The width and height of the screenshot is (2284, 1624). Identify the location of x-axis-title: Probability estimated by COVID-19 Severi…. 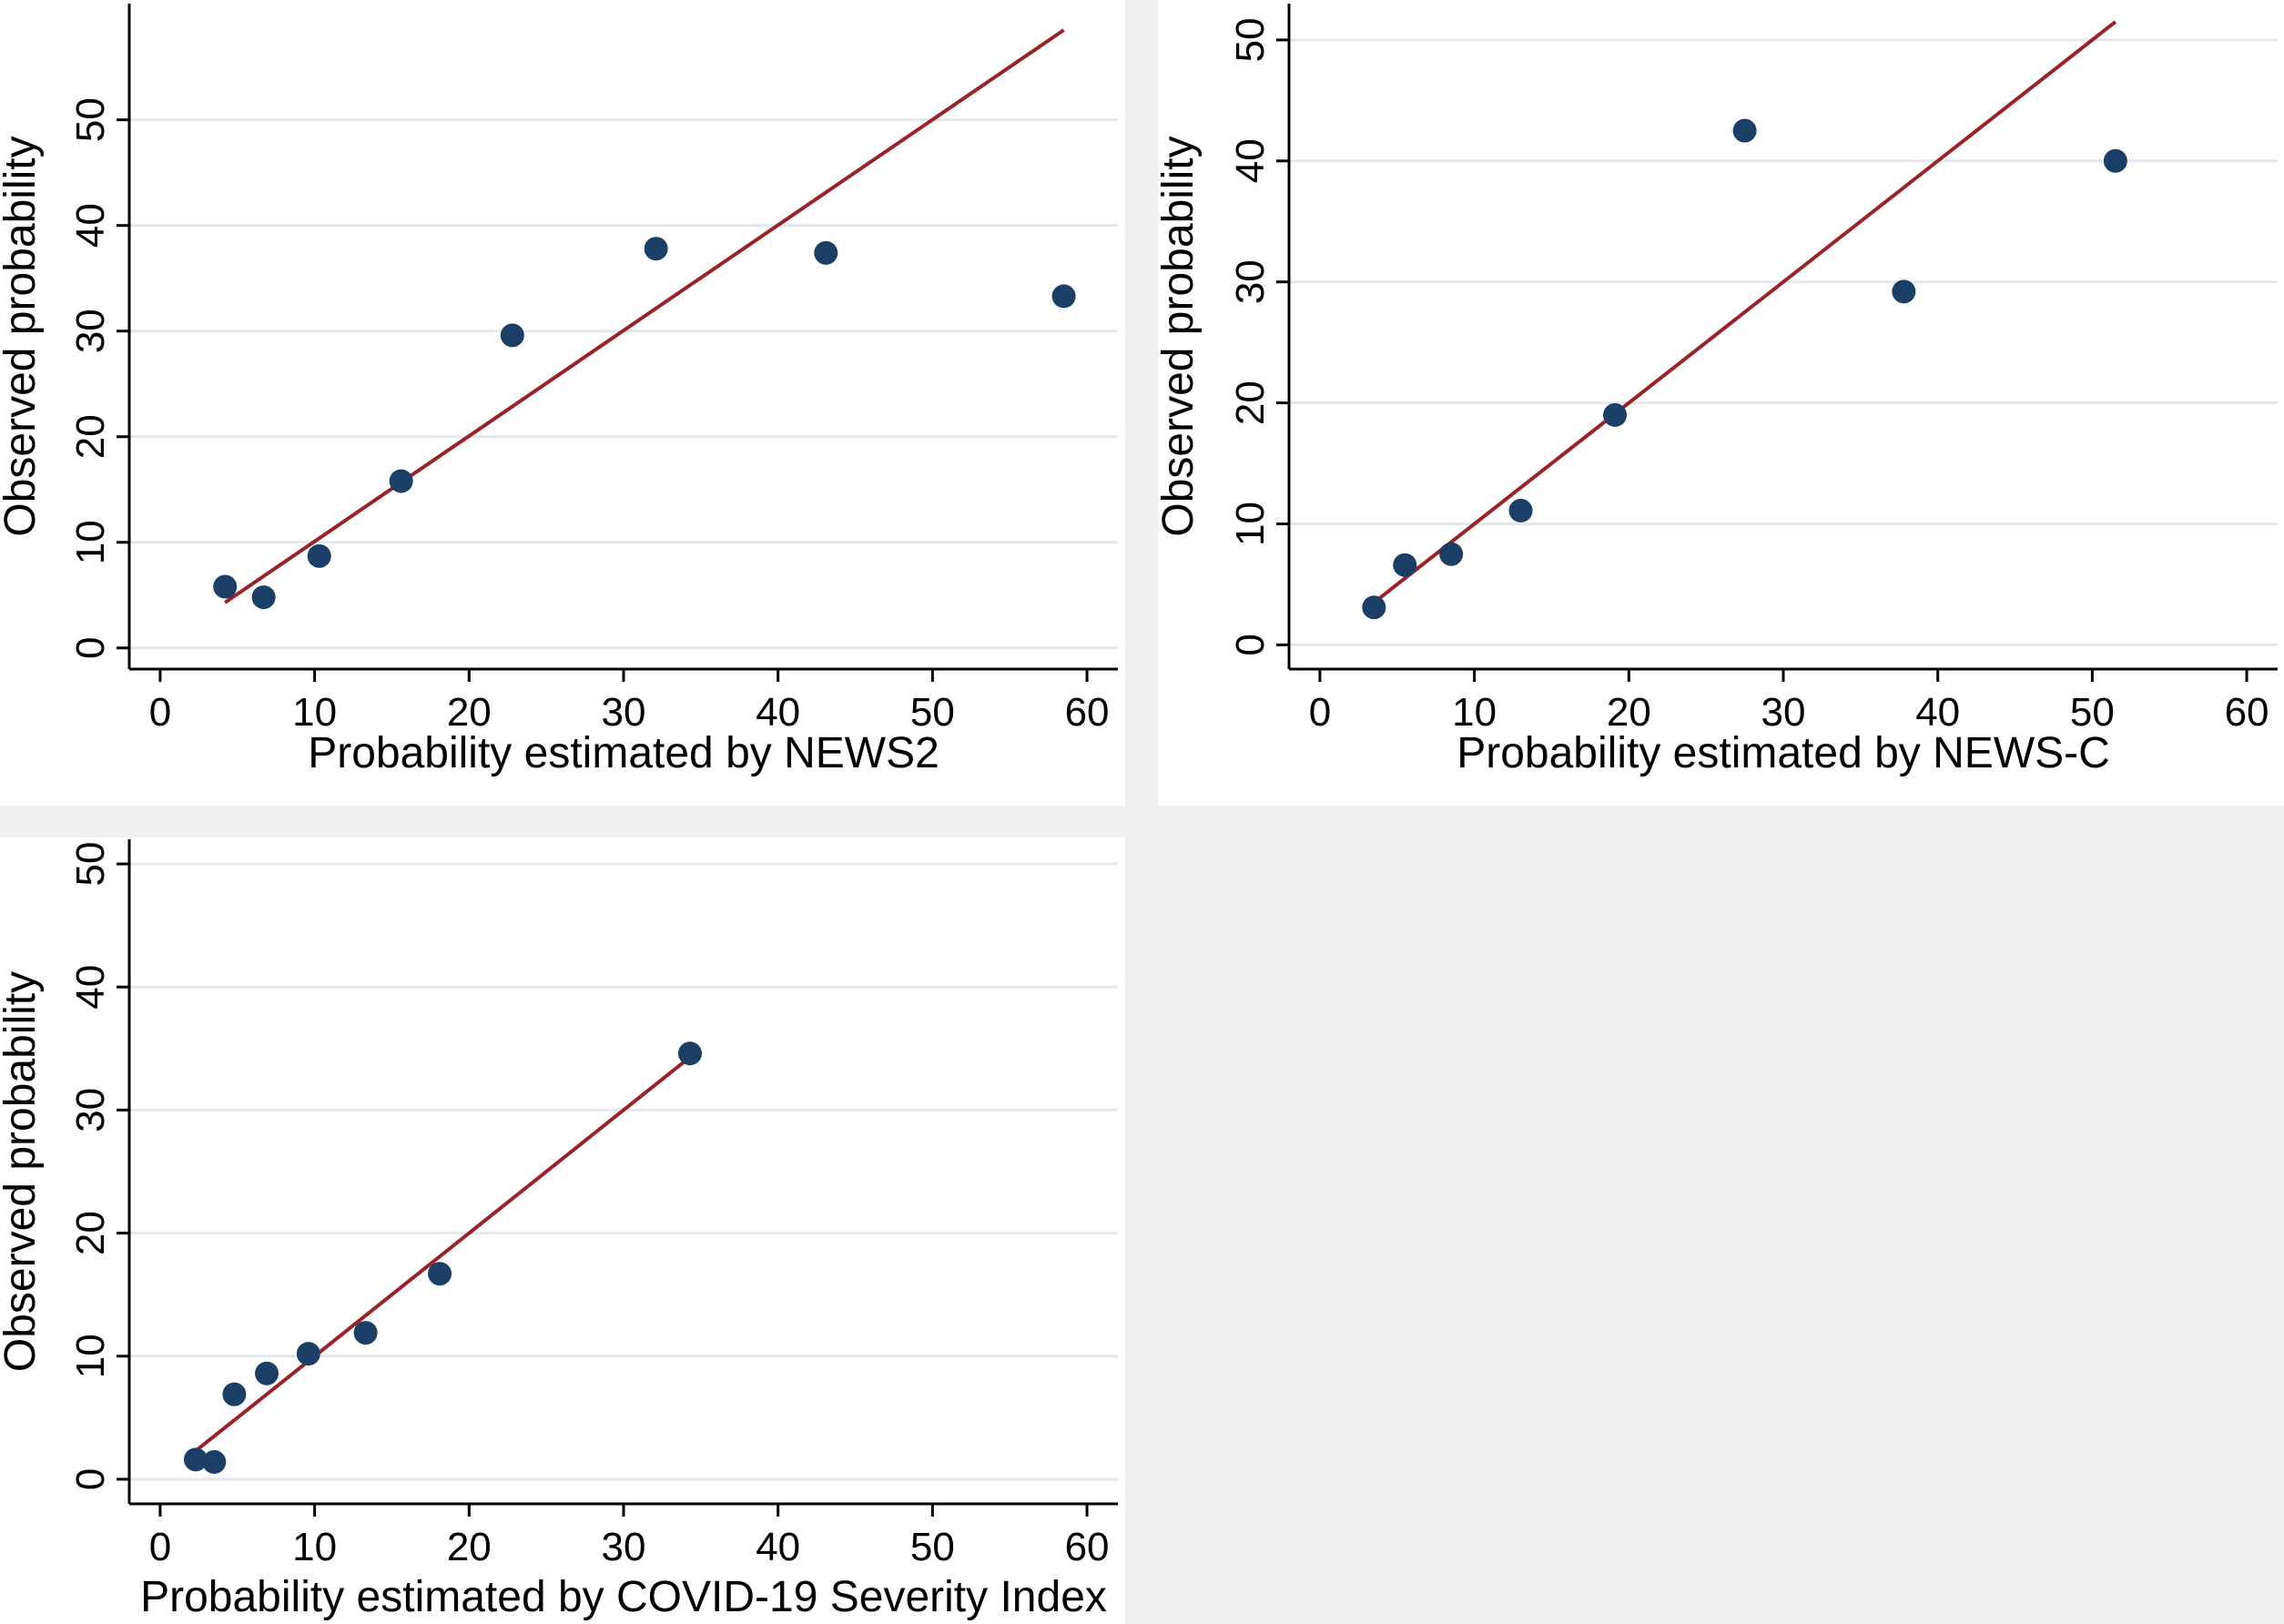
(623, 1597).